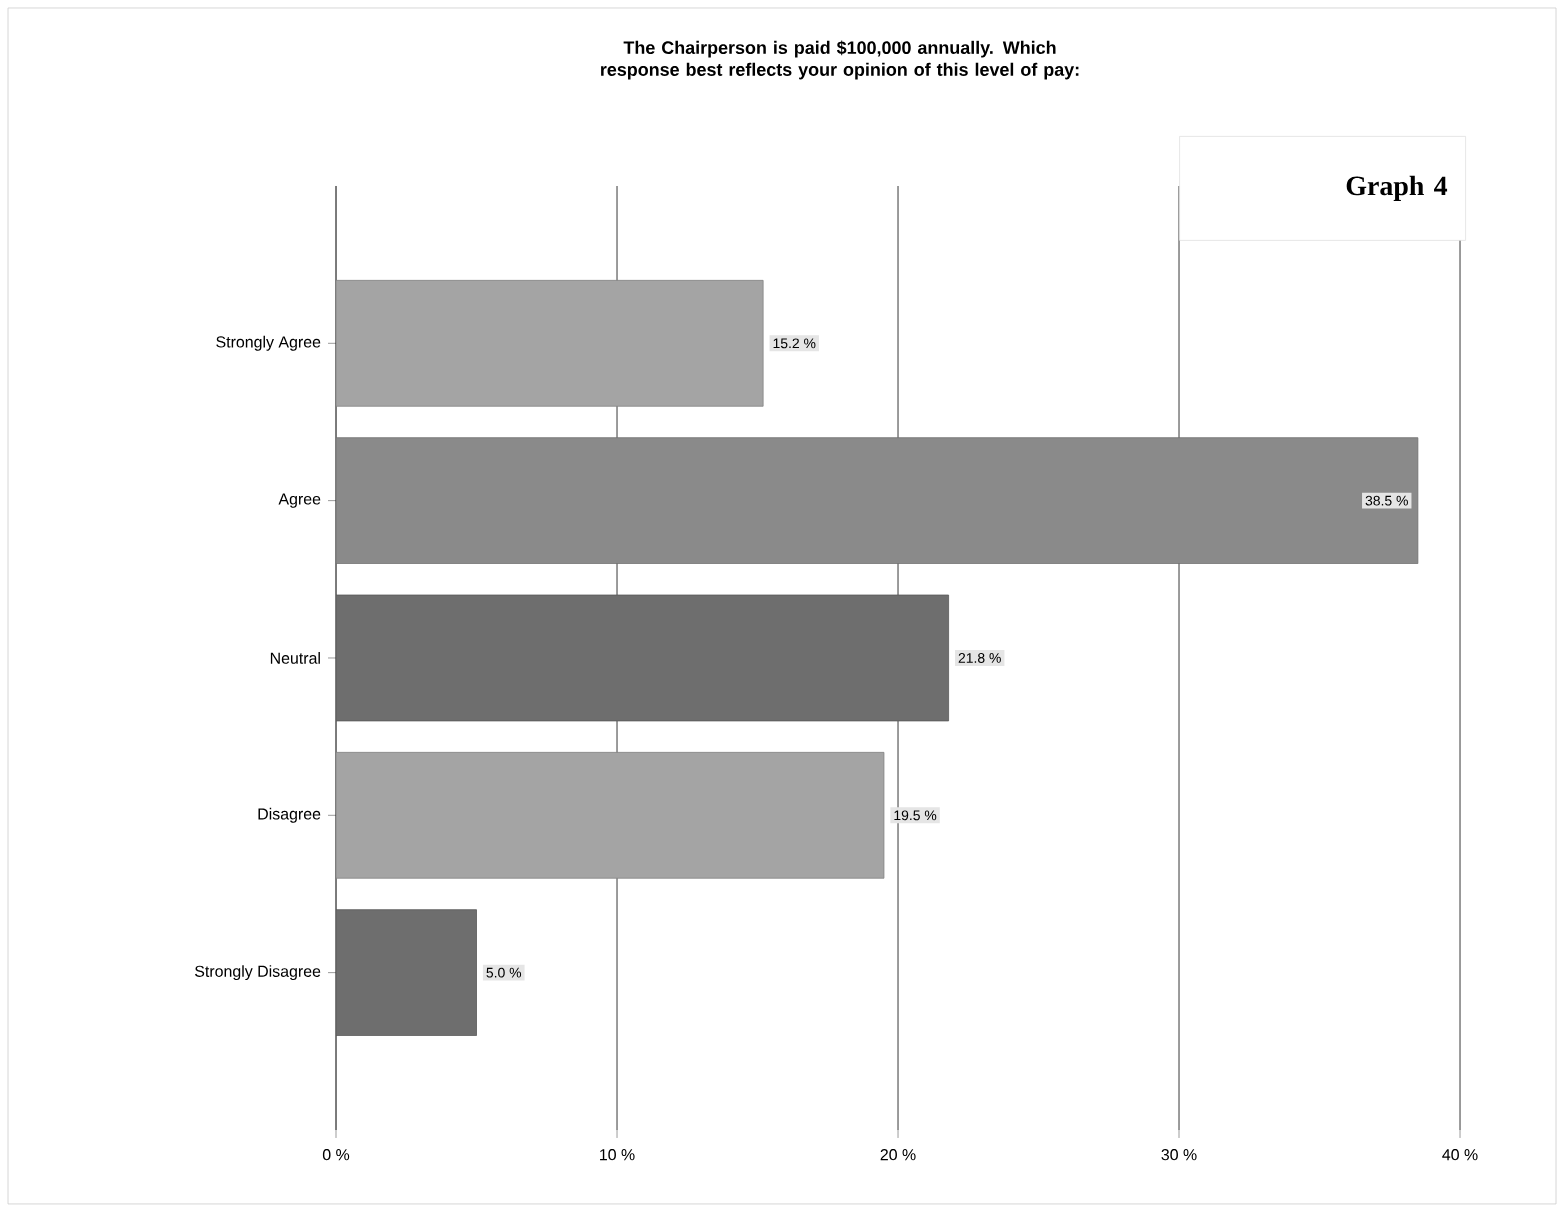 The image size is (1564, 1212). What do you see at coordinates (1397, 188) in the screenshot?
I see `caption: Graph 4` at bounding box center [1397, 188].